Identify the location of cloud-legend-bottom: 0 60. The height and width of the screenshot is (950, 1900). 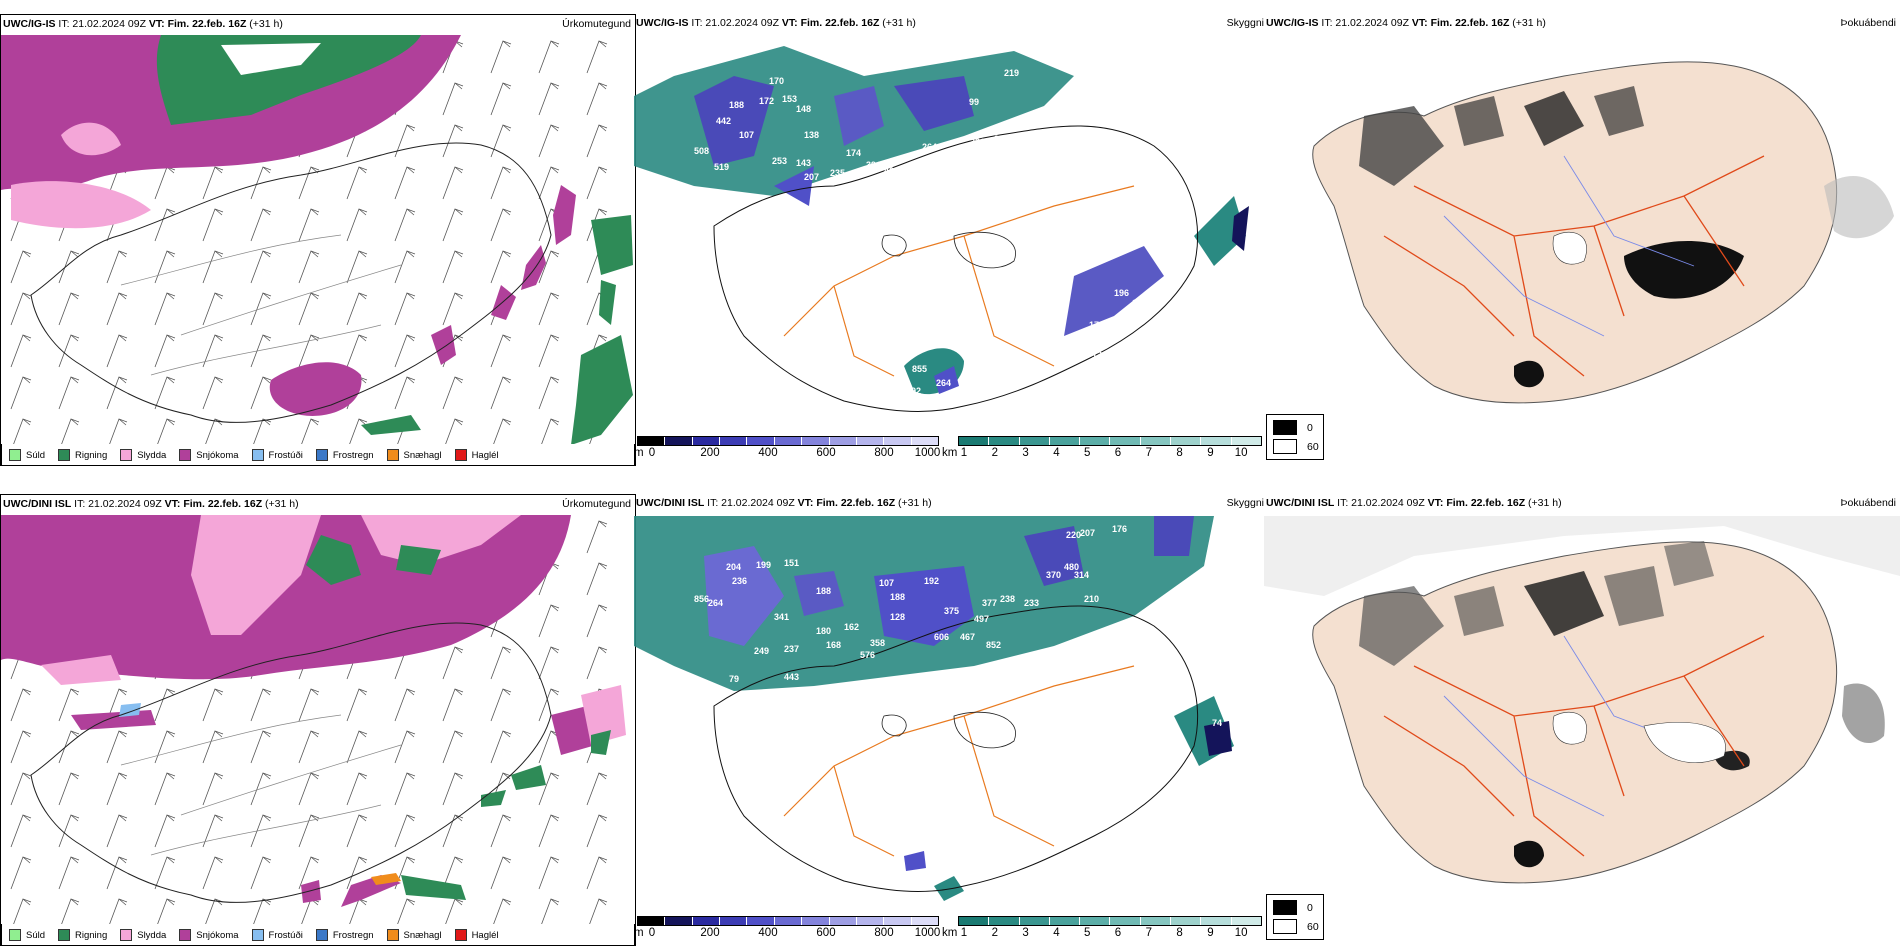
(1295, 917).